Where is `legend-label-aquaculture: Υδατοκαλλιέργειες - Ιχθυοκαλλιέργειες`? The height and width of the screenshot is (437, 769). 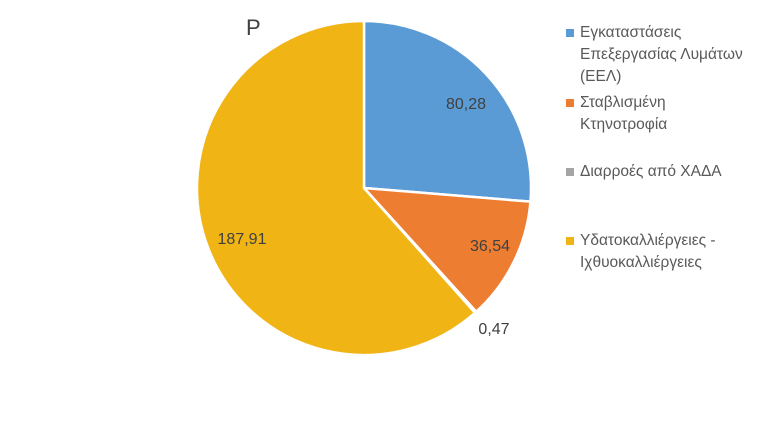 legend-label-aquaculture: Υδατοκαλλιέργειες - Ιχθυοκαλλιέργειες is located at coordinates (648, 251).